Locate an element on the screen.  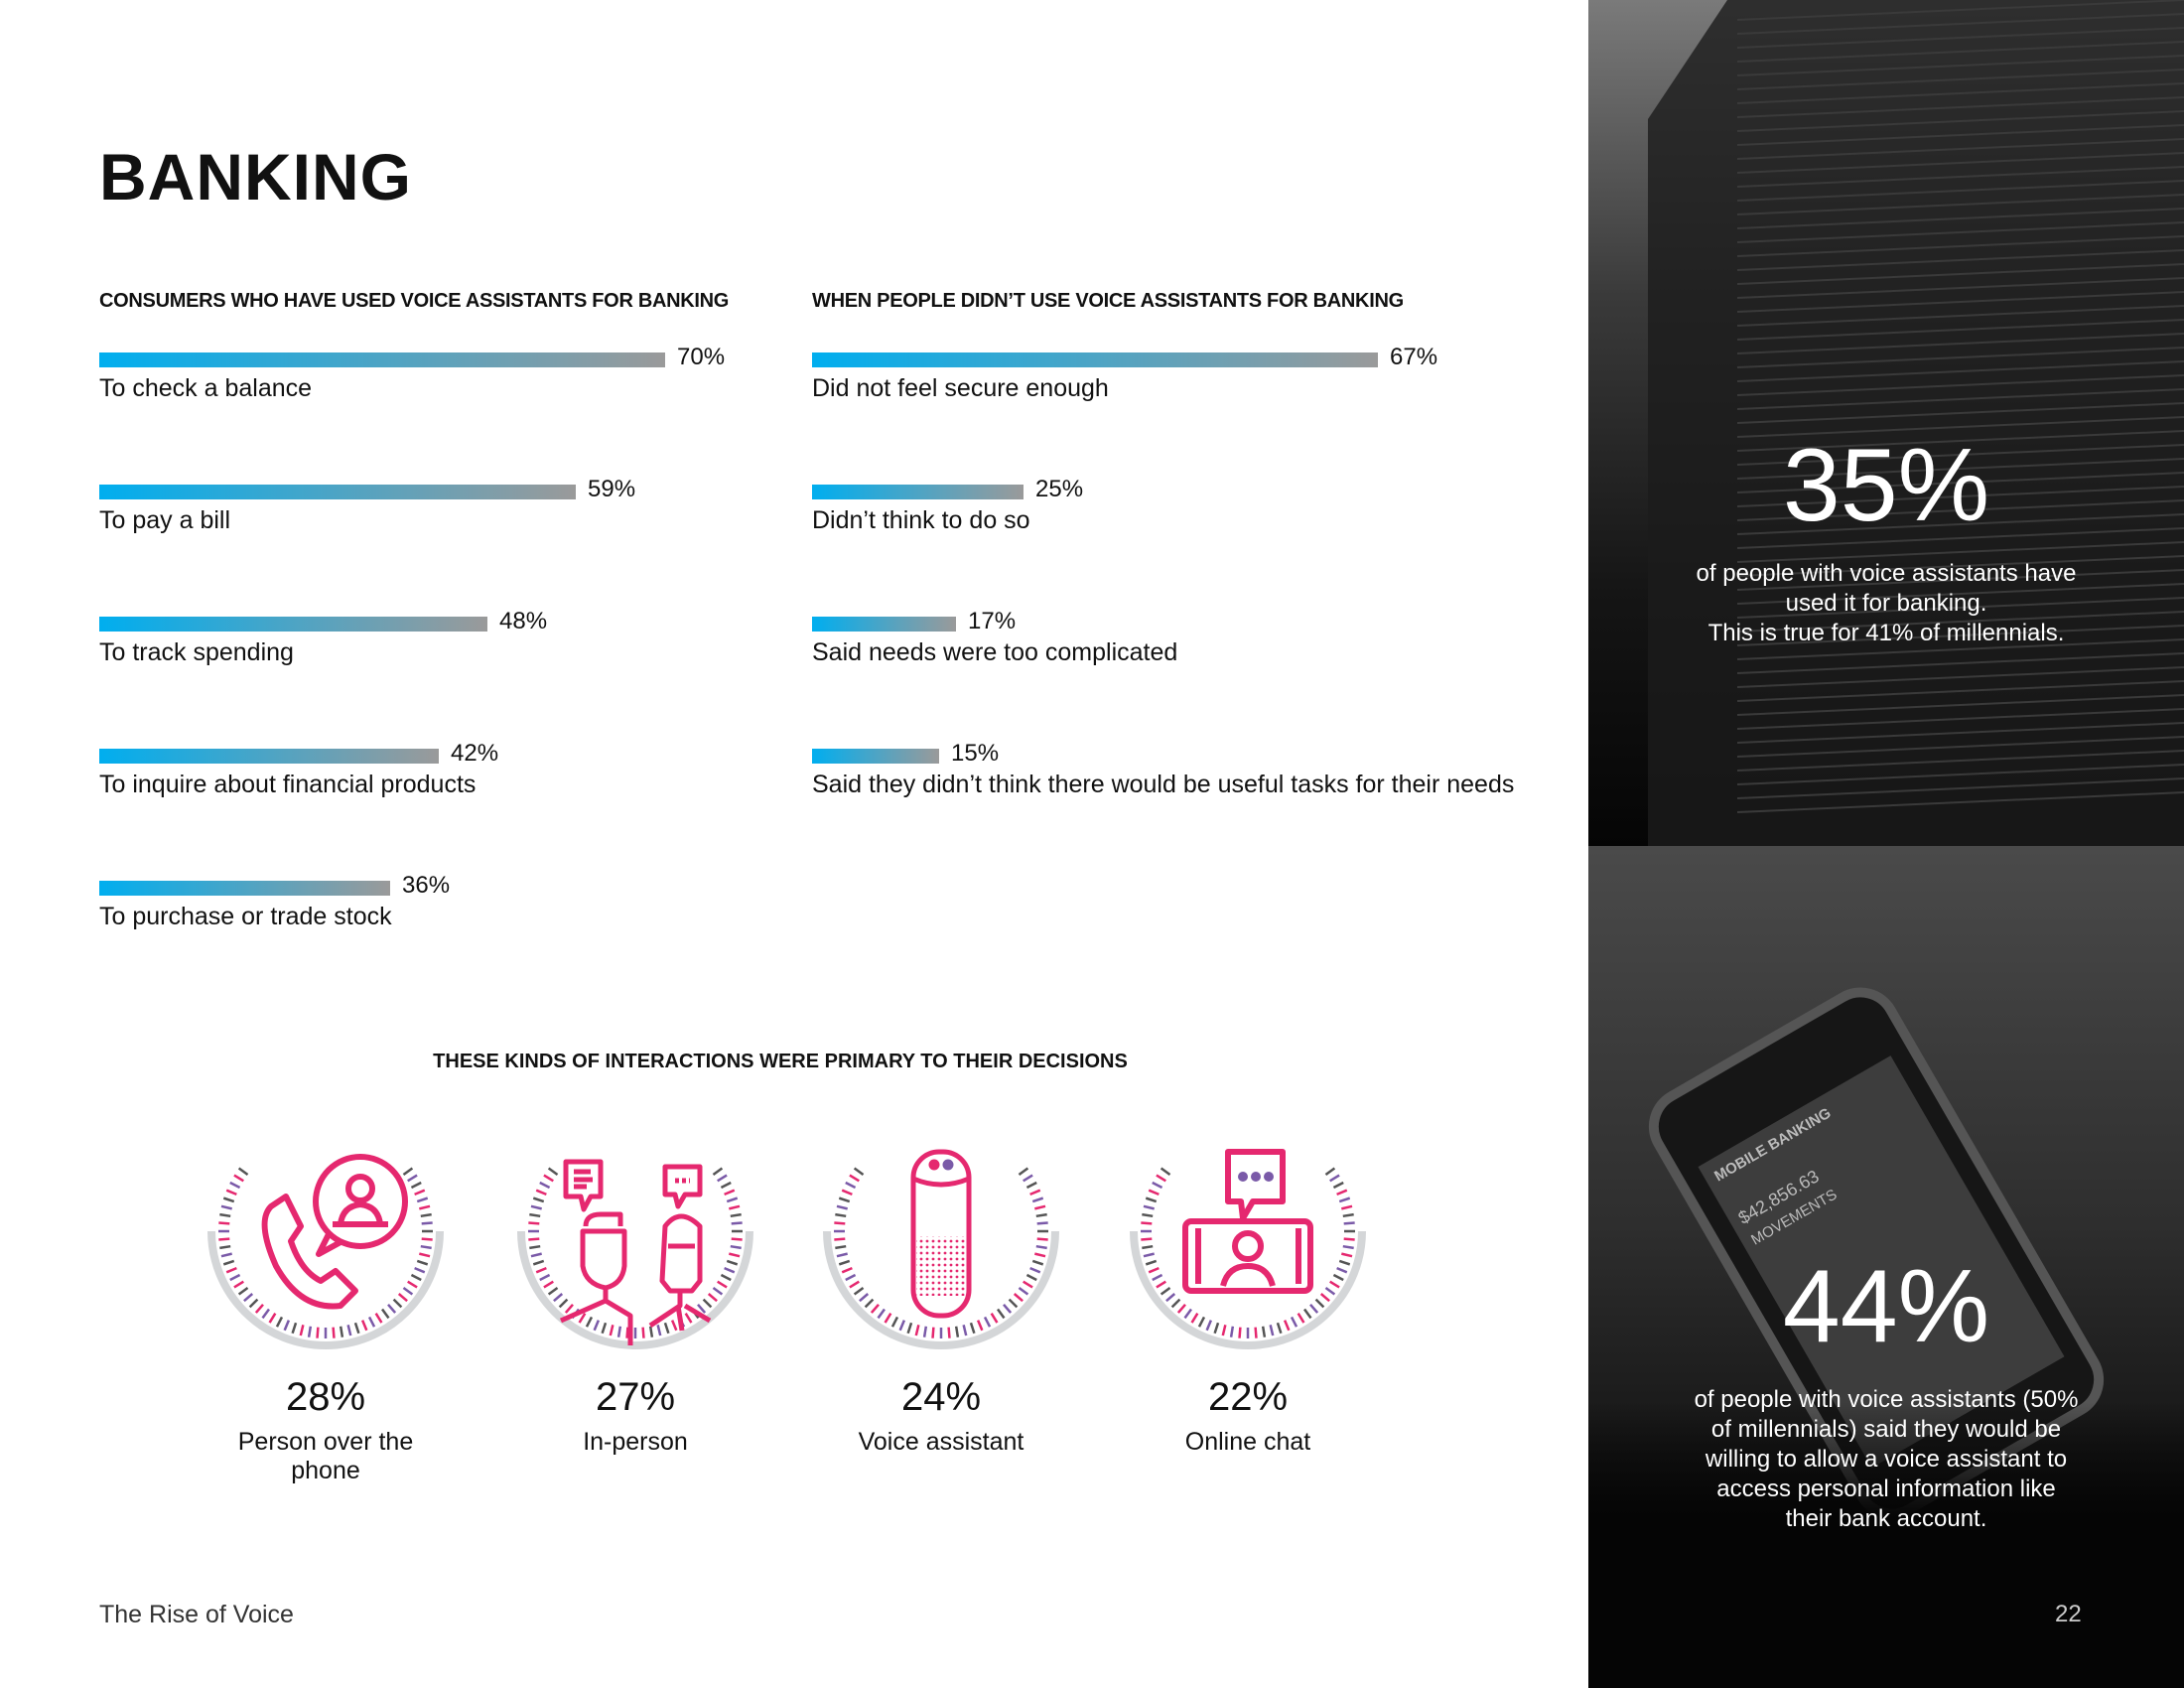
bar-value-label: 36% is located at coordinates (426, 885).